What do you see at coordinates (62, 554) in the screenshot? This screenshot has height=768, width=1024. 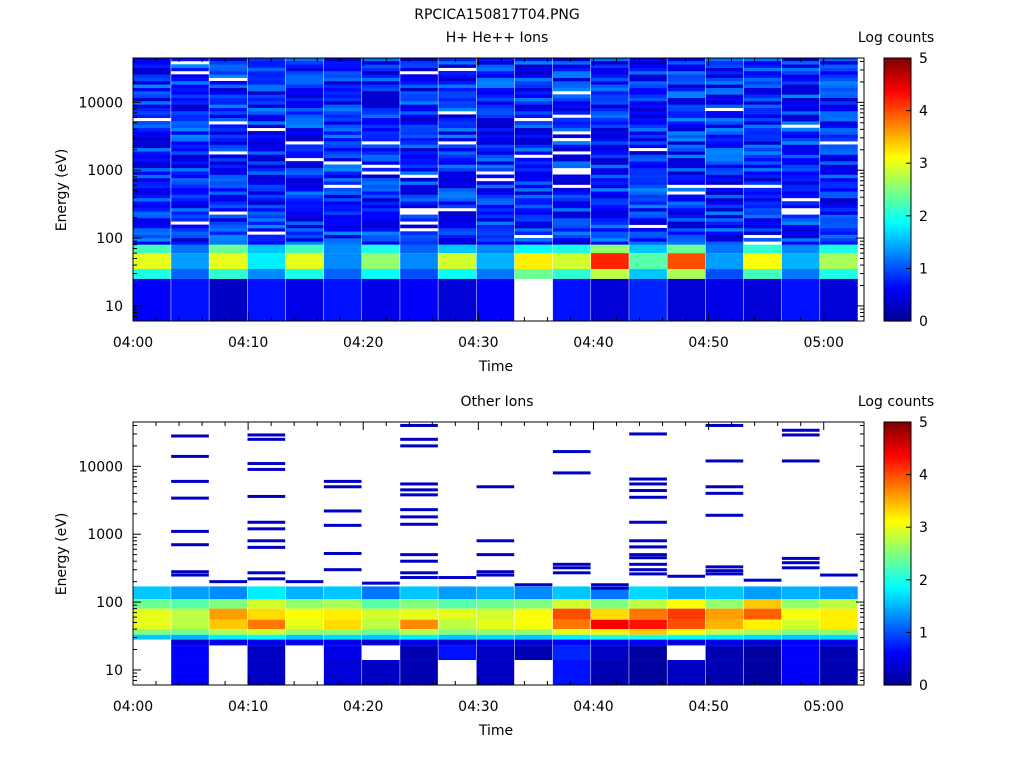 I see `y-axis-label: Energy (eV)` at bounding box center [62, 554].